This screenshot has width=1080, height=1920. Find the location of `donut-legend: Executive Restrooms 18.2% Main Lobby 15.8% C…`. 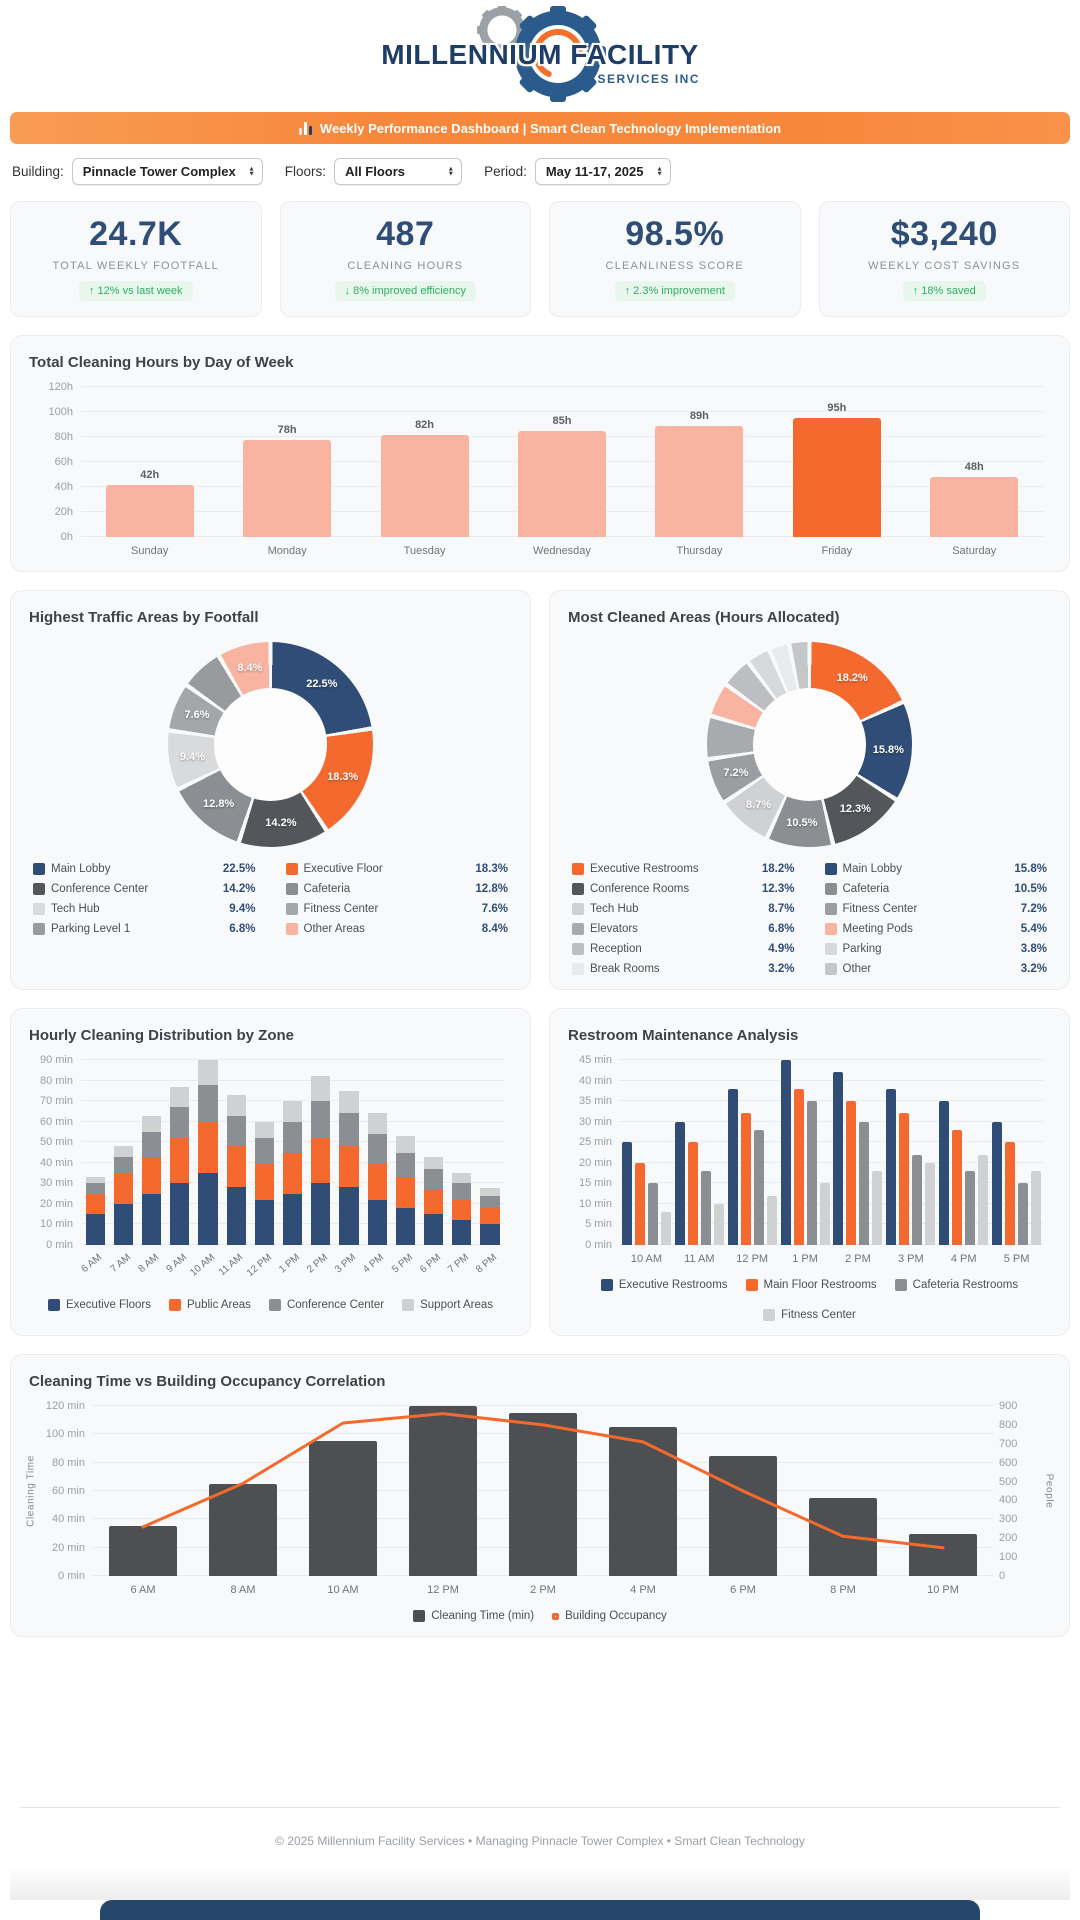

donut-legend: Executive Restrooms 18.2% Main Lobby 15.8% C… is located at coordinates (809, 919).